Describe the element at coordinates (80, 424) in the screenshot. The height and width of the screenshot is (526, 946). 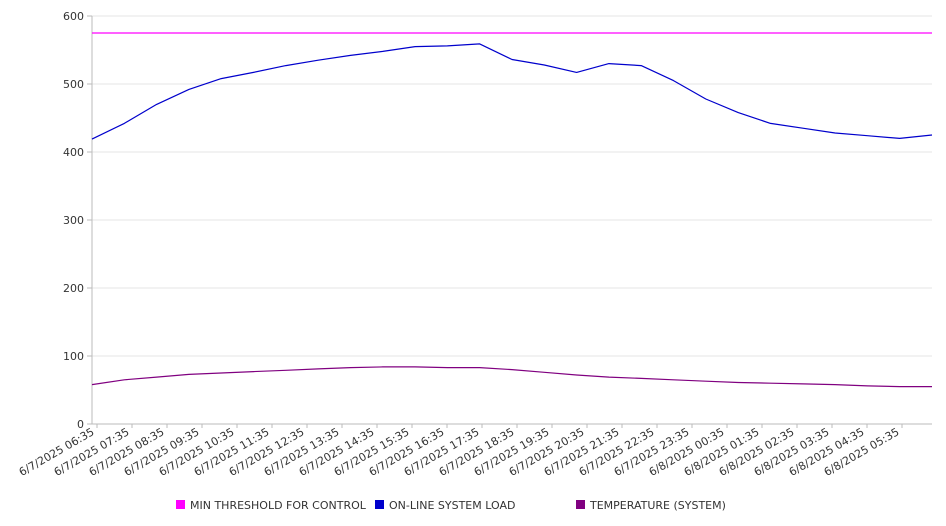
I see `y-tick-label: 0` at that location.